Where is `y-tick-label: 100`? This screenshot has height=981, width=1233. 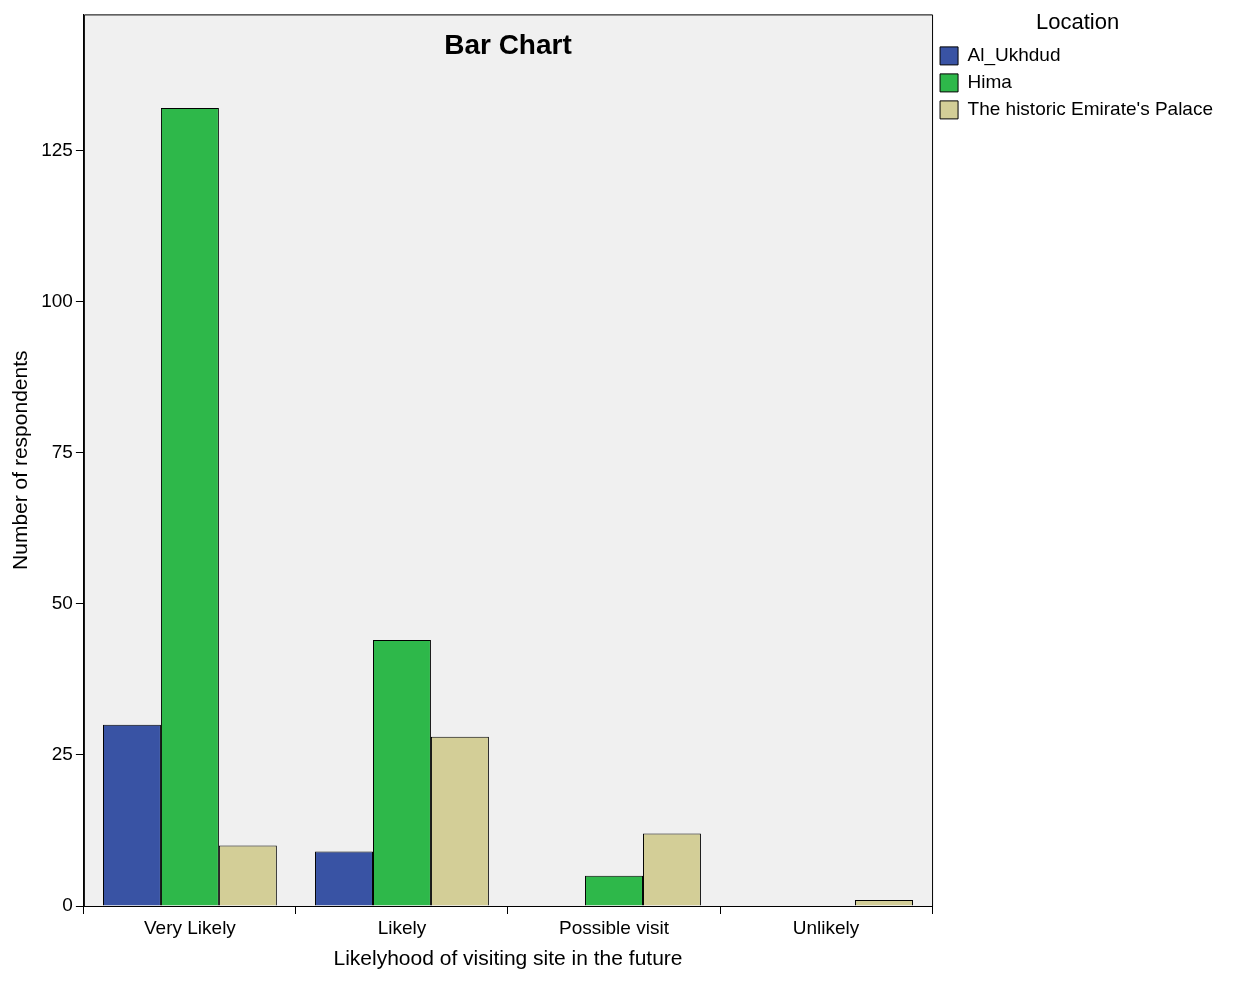 y-tick-label: 100 is located at coordinates (57, 300).